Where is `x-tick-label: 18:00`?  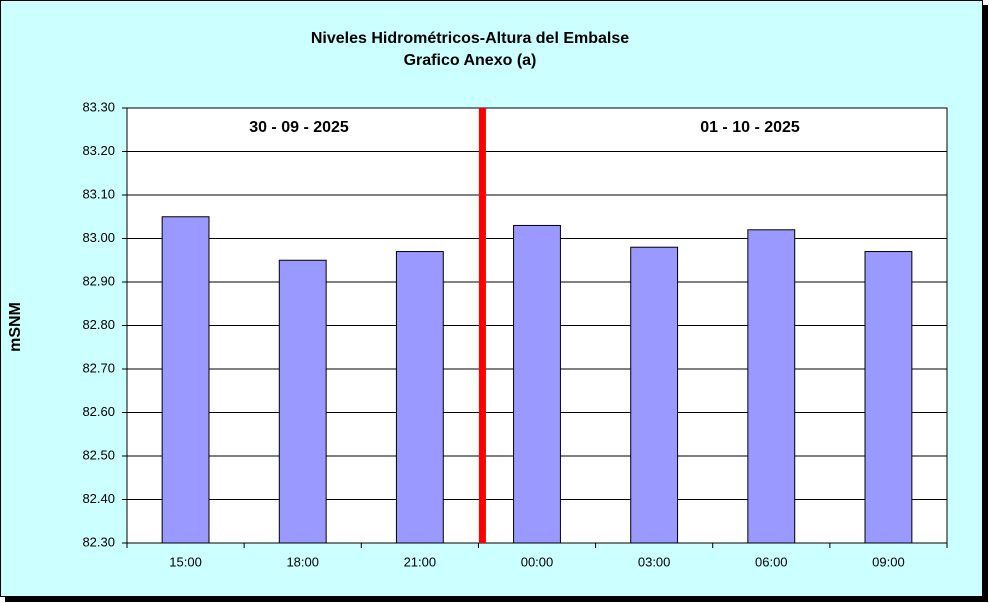
x-tick-label: 18:00 is located at coordinates (302, 561).